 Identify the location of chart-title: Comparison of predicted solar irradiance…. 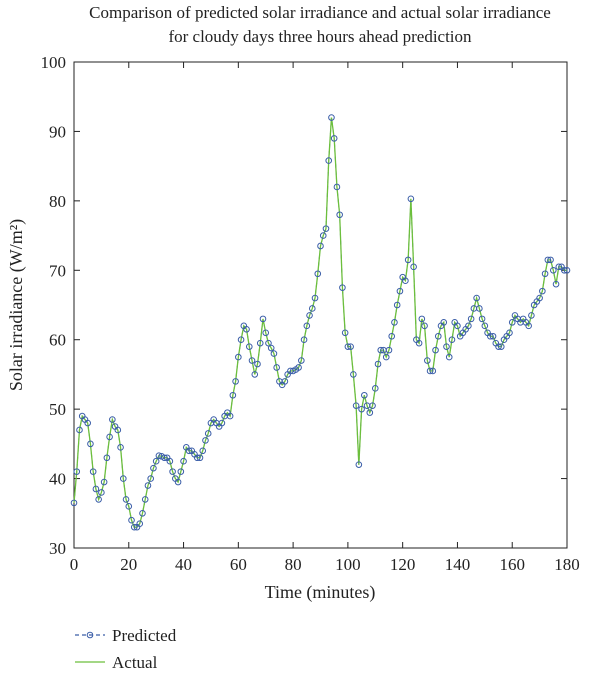
(320, 12).